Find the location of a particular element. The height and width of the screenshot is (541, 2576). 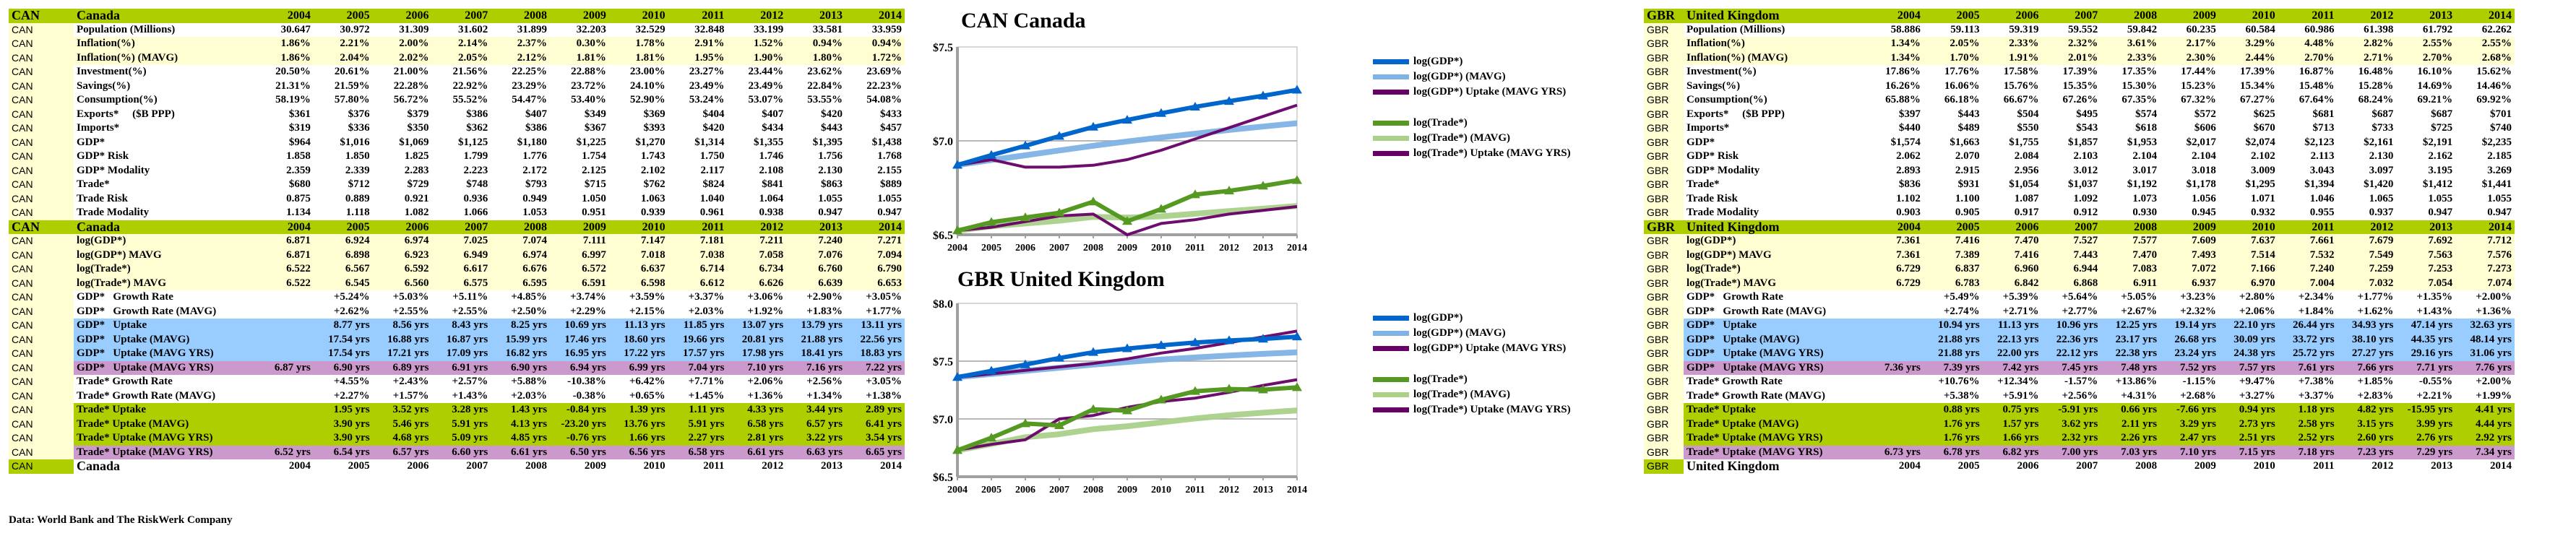

cell-value: 1.34% is located at coordinates (1894, 58).